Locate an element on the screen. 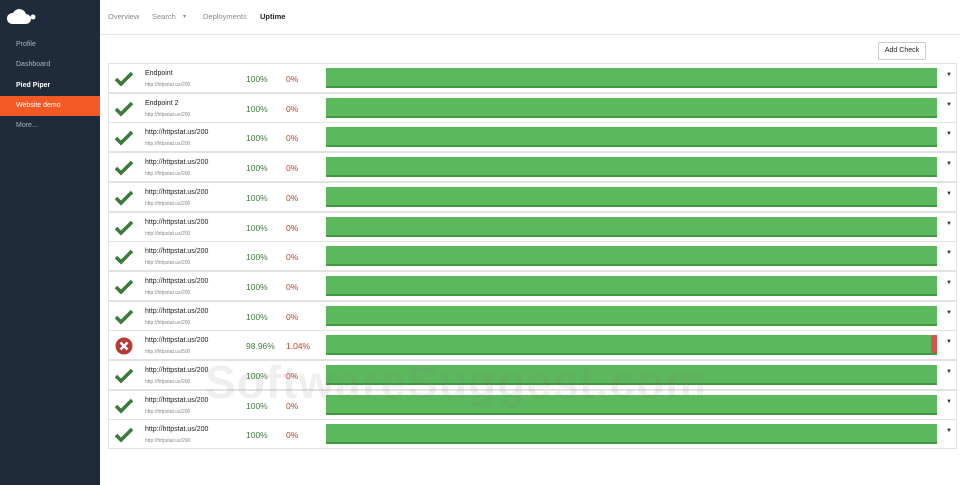 The height and width of the screenshot is (485, 960). nav-caret: ▾ is located at coordinates (185, 17).